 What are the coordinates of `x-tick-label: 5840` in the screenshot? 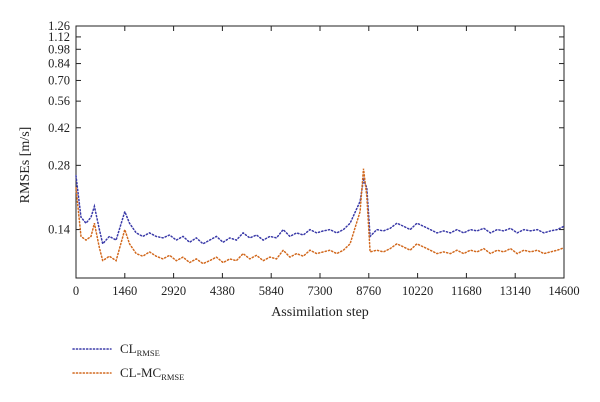 It's located at (271, 291).